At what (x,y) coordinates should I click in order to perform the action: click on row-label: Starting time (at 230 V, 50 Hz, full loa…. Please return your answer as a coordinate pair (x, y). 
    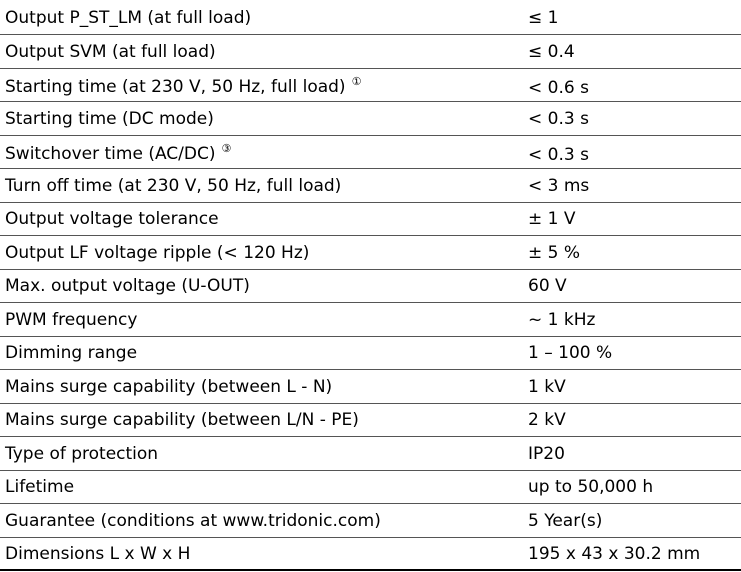
    Looking at the image, I should click on (183, 86).